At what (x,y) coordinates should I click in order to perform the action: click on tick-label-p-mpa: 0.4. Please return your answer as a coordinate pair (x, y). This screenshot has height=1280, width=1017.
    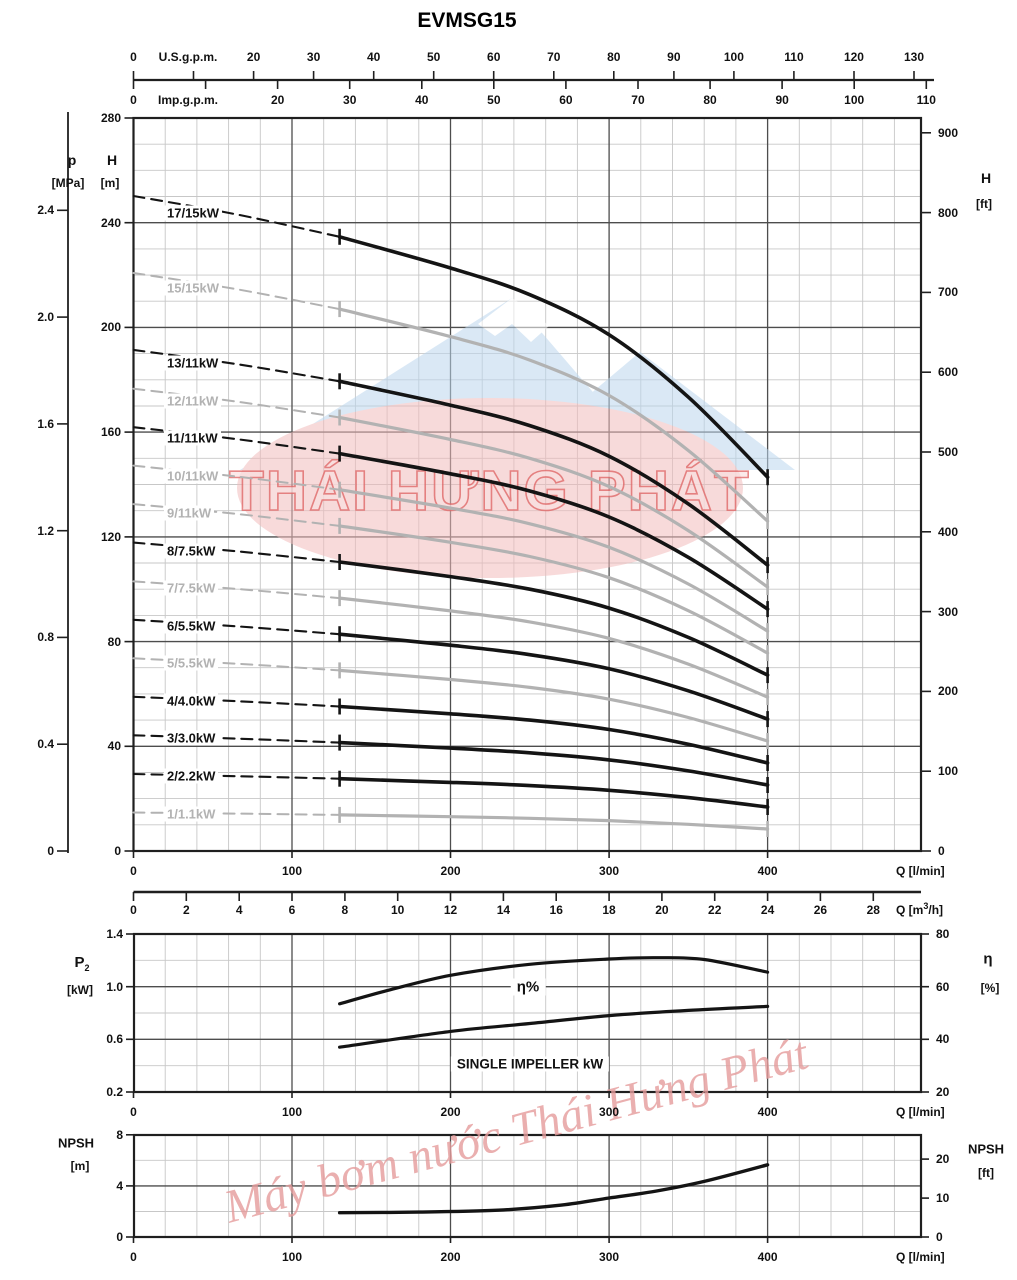
    Looking at the image, I should click on (45, 744).